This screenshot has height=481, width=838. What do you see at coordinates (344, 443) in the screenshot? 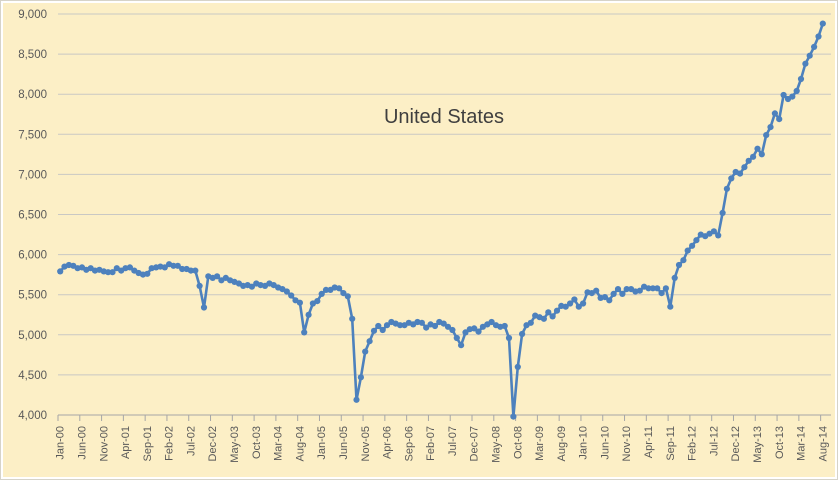
I see `x-tick-label: Jun-05` at bounding box center [344, 443].